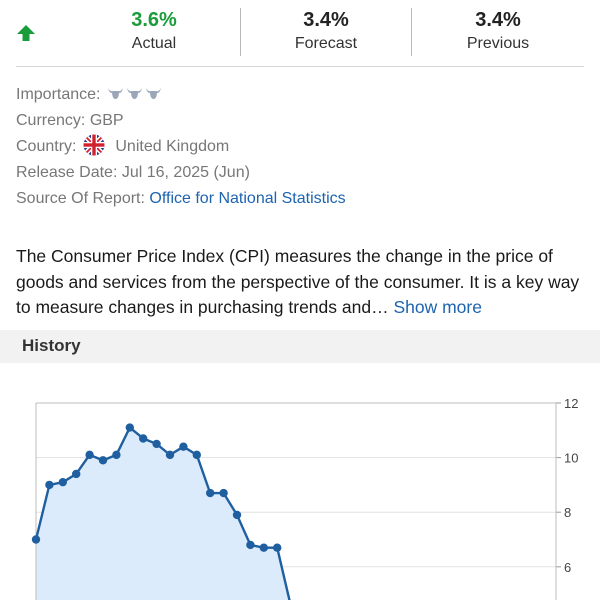 The height and width of the screenshot is (600, 600). I want to click on actual-stat: 3.6% Actual, so click(154, 30).